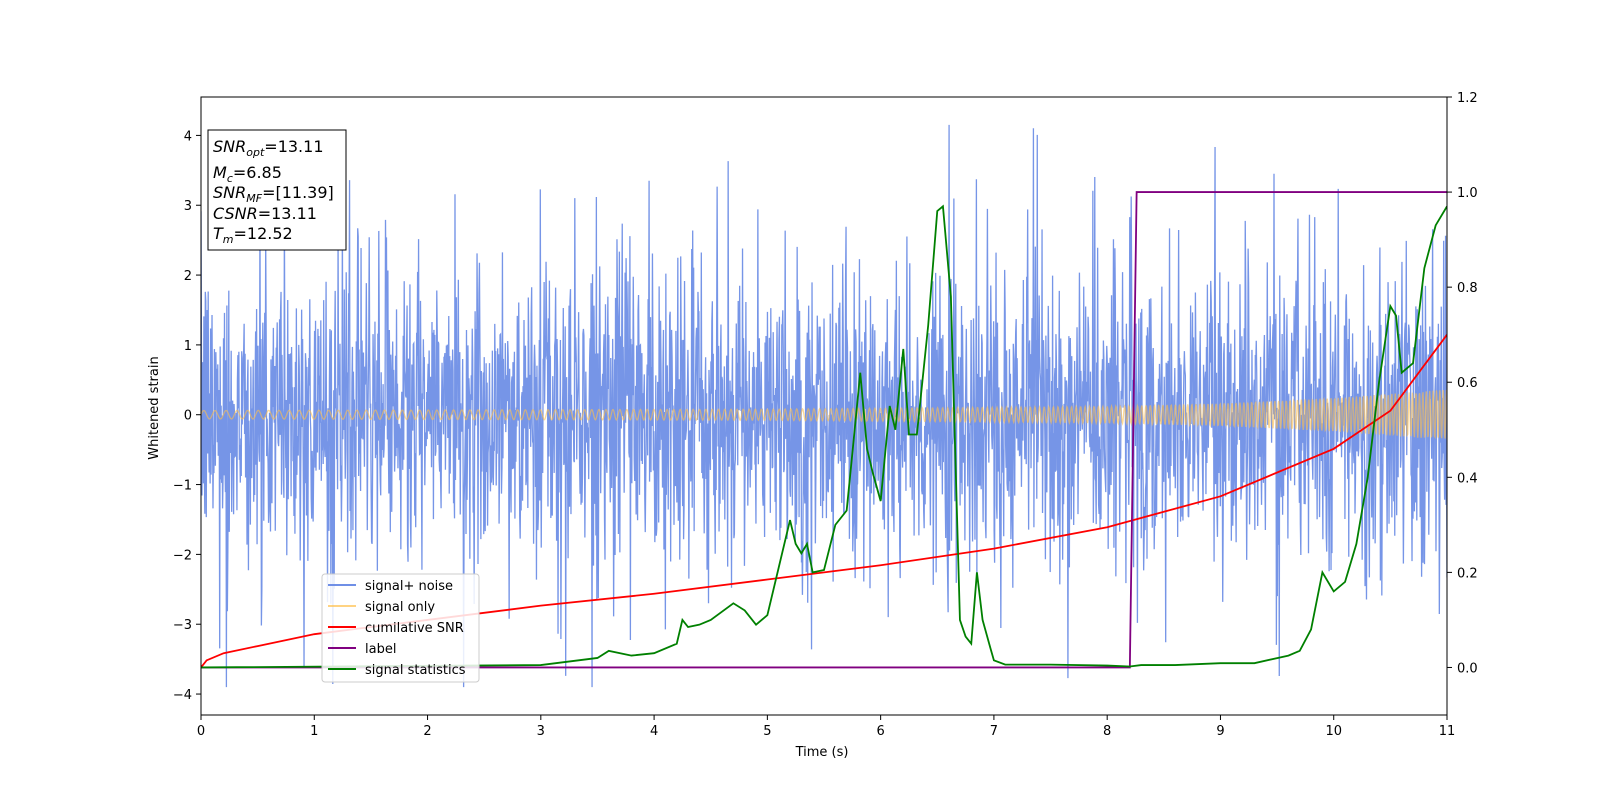 Image resolution: width=1600 pixels, height=800 pixels. I want to click on y-right-tick-label: 0.2, so click(1467, 573).